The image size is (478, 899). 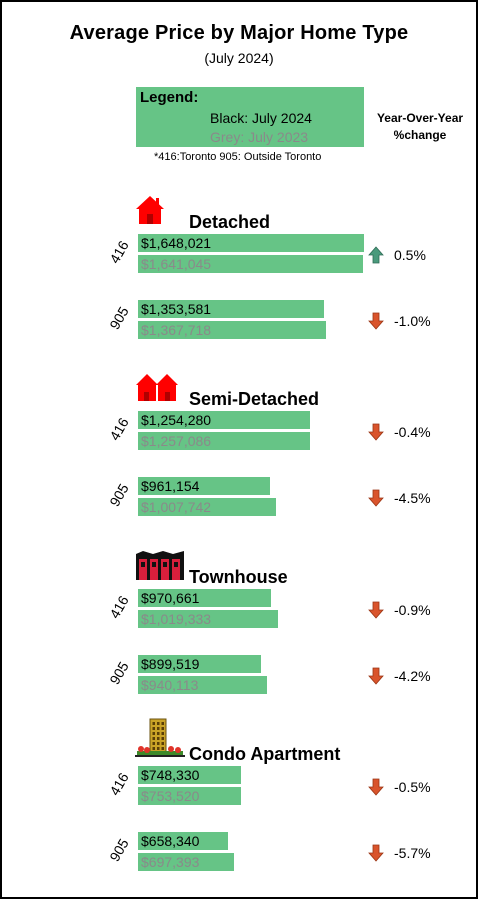 What do you see at coordinates (170, 685) in the screenshot?
I see `value-label-previous: $940,113` at bounding box center [170, 685].